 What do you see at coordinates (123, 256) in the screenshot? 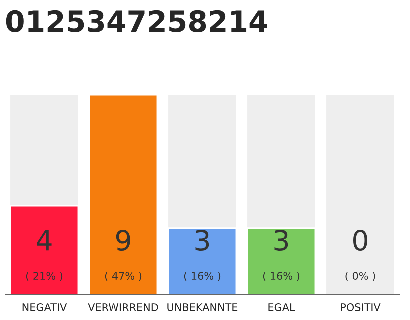
I see `data-label: 9 ( 47% )` at bounding box center [123, 256].